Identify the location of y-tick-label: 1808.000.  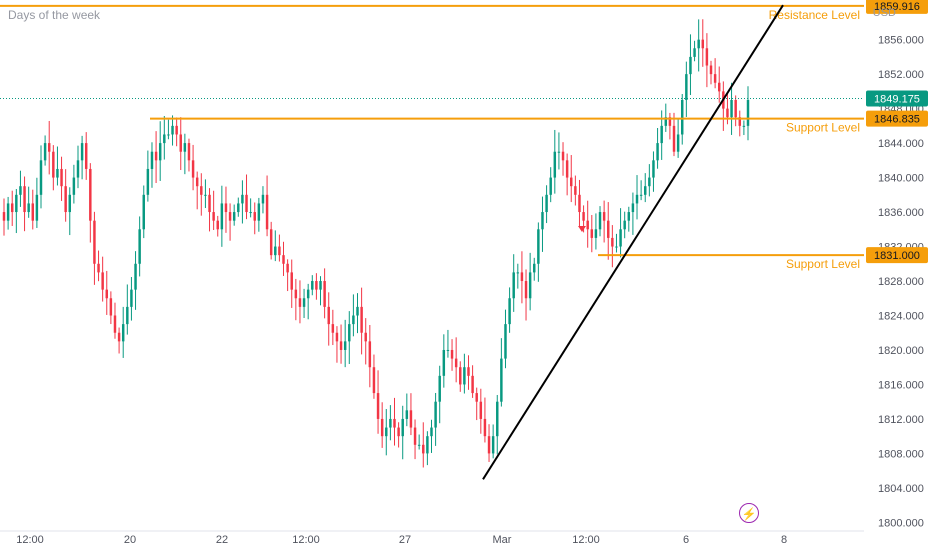
(901, 454).